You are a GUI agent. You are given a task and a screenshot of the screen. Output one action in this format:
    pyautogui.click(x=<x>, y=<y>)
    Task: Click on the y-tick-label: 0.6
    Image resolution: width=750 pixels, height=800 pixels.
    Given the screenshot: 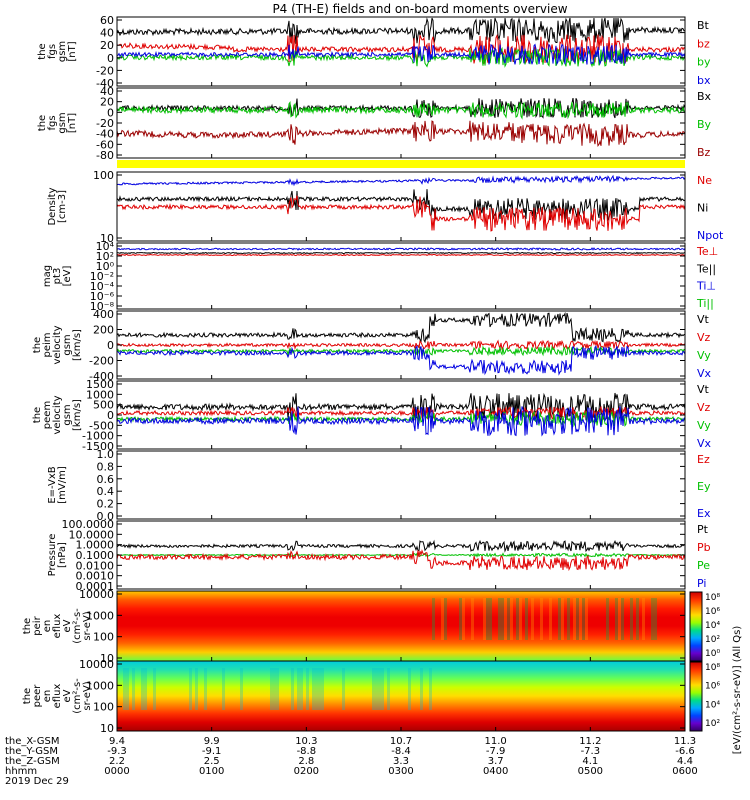 What is the action you would take?
    pyautogui.click(x=106, y=479)
    